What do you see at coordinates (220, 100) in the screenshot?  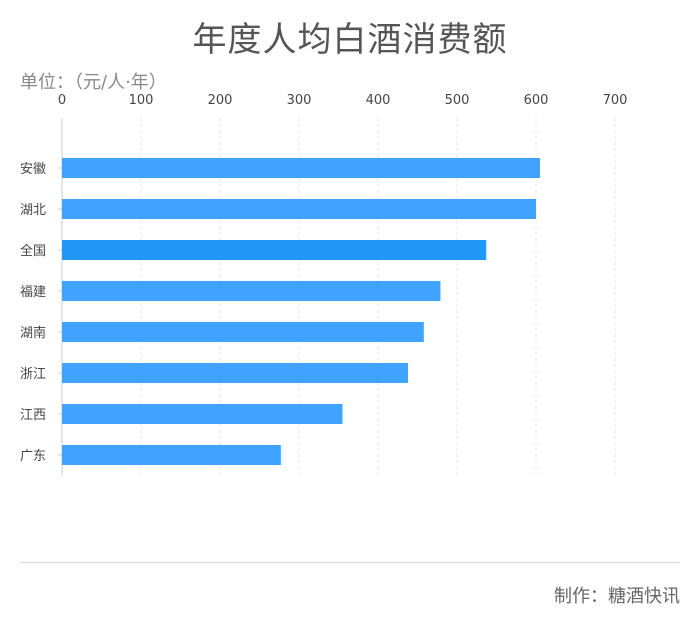 I see `x-tick-label: 200` at bounding box center [220, 100].